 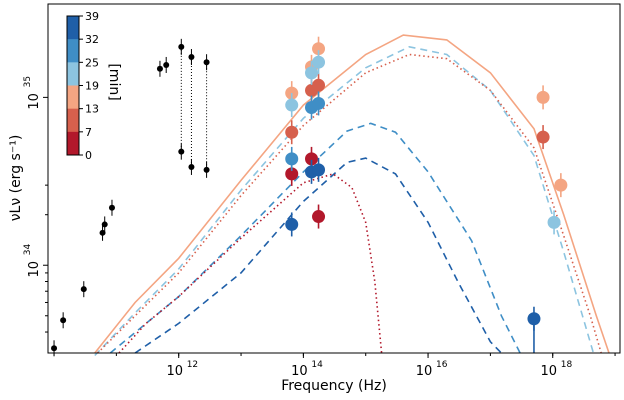 I want to click on colorbar-tick-label: 25, so click(x=92, y=62).